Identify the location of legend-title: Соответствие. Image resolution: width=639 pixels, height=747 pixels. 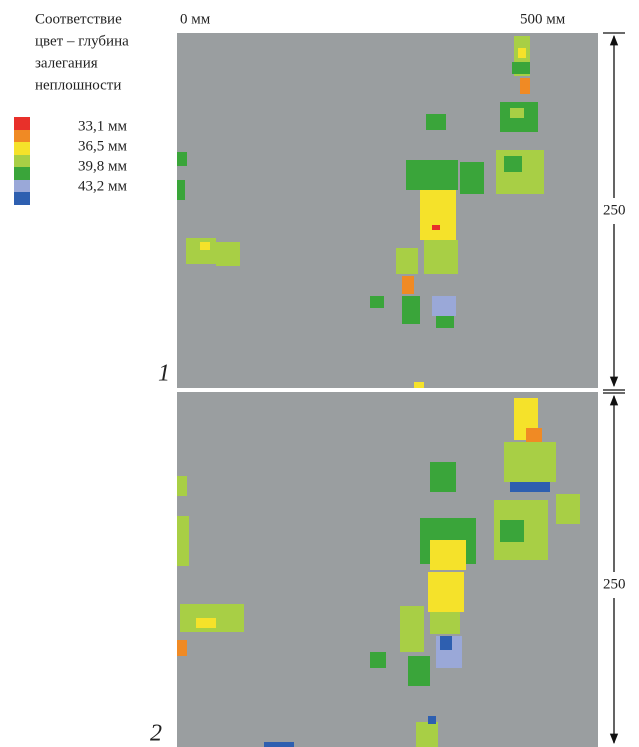
(78, 19).